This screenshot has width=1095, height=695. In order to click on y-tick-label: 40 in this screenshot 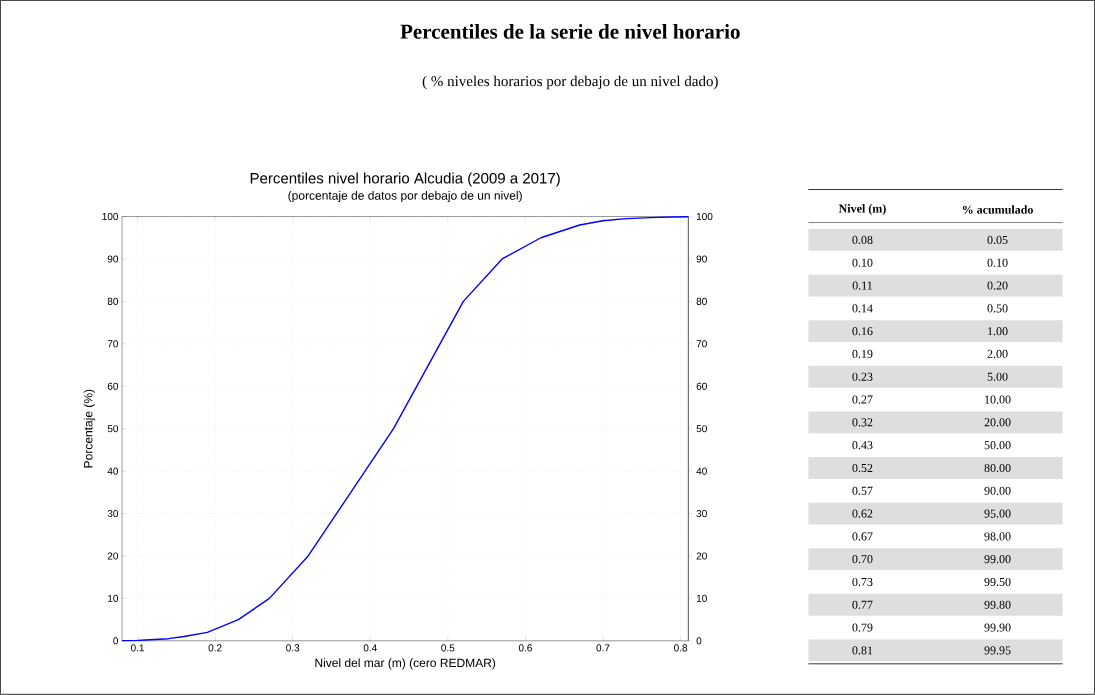, I will do `click(113, 471)`.